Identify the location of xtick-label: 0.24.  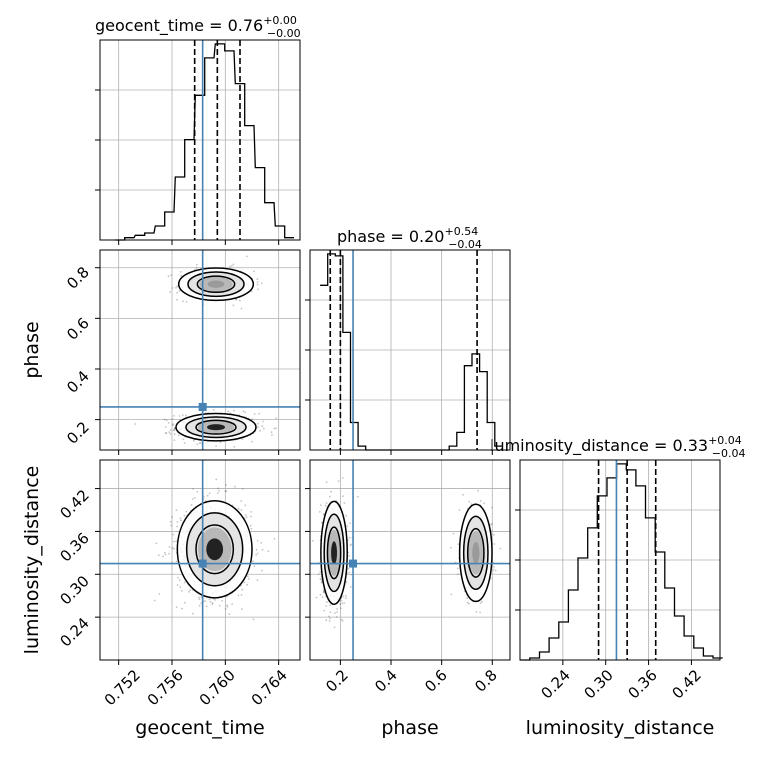
(555, 684).